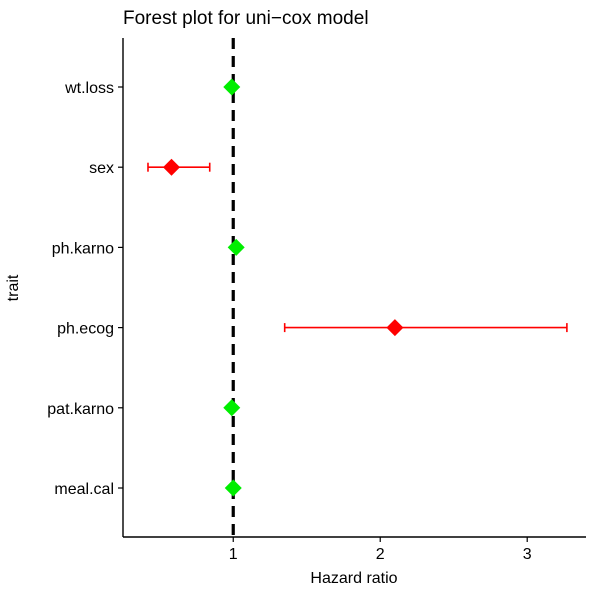  I want to click on y-tick-label: ph.ecog, so click(85, 329).